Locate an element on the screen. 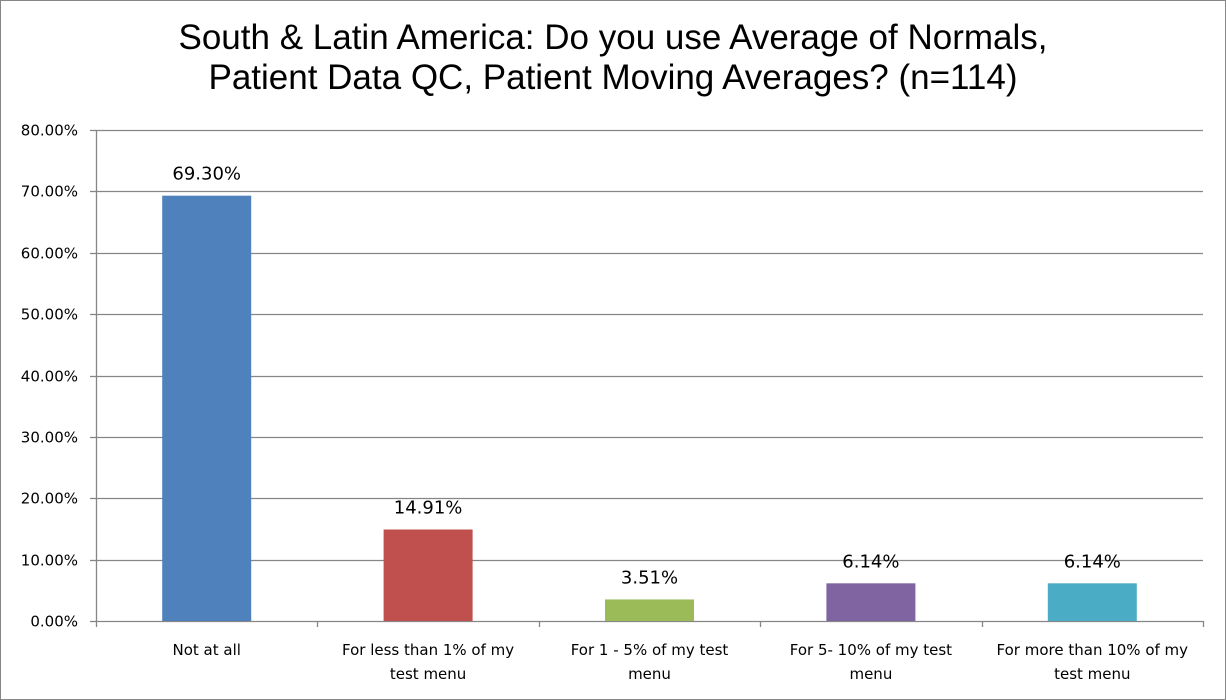 The image size is (1226, 700). y-tick-label: 10.00% is located at coordinates (49, 561).